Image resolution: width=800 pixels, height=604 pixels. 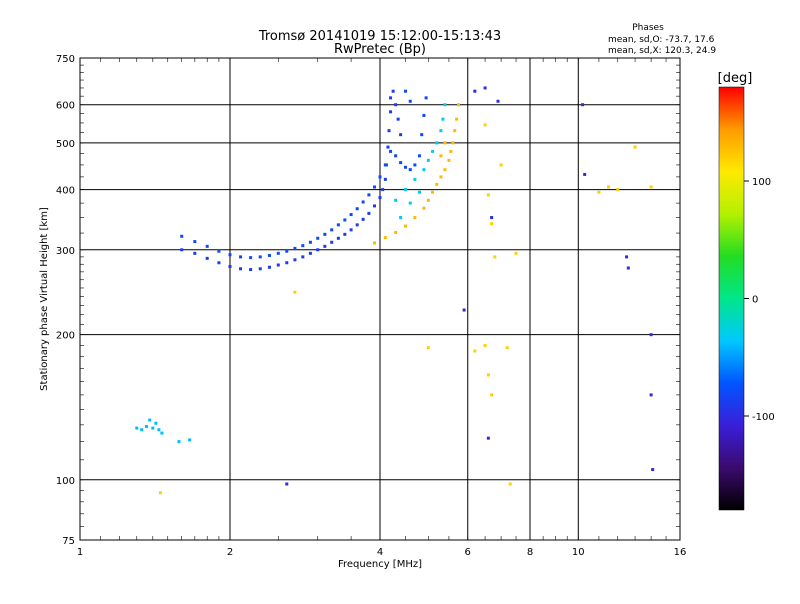 I want to click on x-tick-label: 16, so click(x=680, y=552).